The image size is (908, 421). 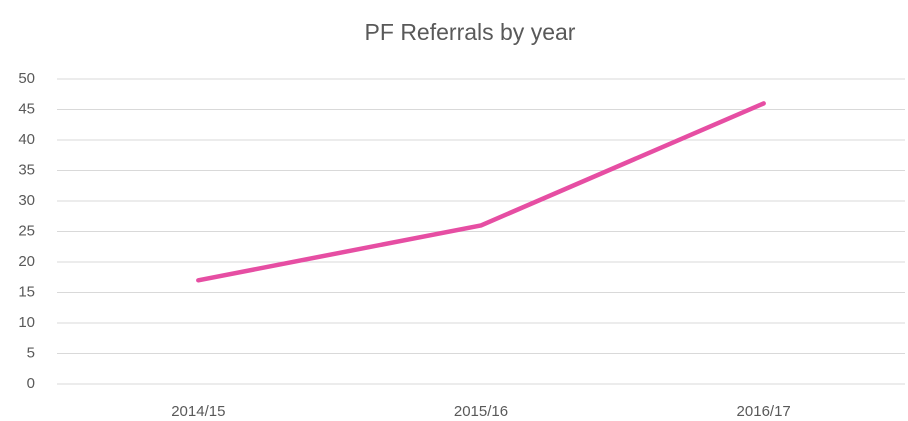 I want to click on y-tick-label: 20, so click(x=26, y=261).